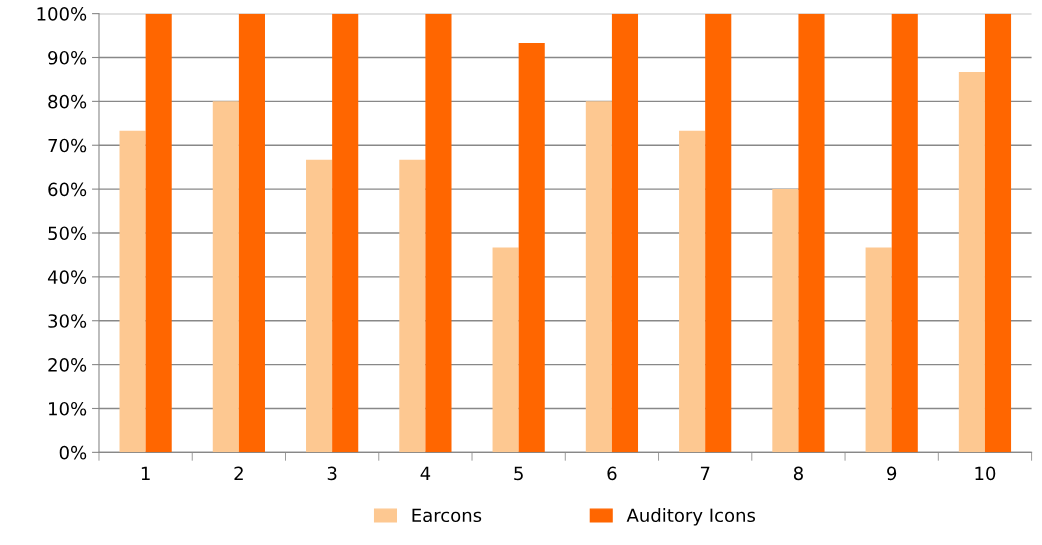  Describe the element at coordinates (67, 365) in the screenshot. I see `y-tick-label: 20%` at that location.